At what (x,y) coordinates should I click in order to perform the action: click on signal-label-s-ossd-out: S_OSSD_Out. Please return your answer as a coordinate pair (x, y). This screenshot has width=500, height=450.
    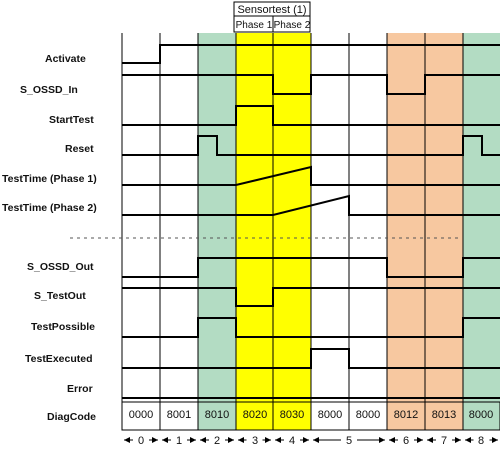
    Looking at the image, I should click on (60, 267).